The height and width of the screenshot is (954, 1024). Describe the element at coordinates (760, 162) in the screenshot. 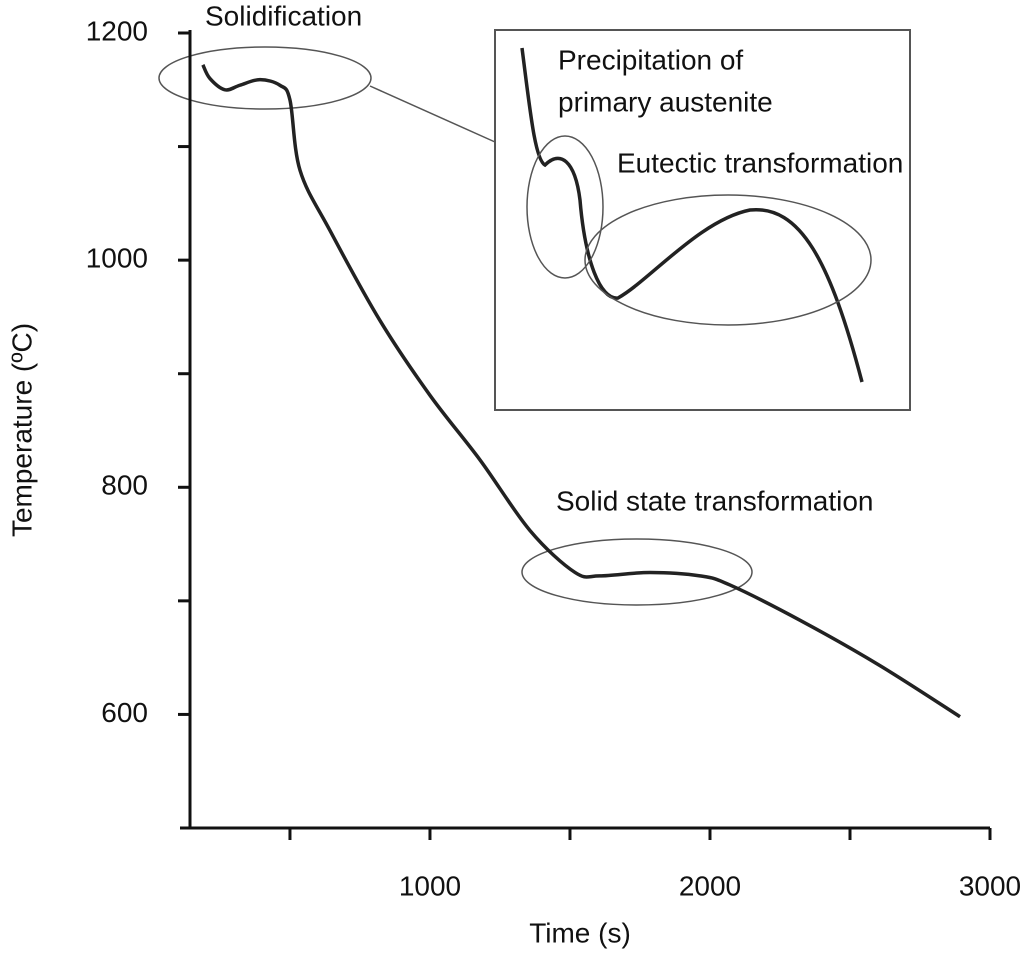

I see `annotation: Eutectic transformation` at that location.